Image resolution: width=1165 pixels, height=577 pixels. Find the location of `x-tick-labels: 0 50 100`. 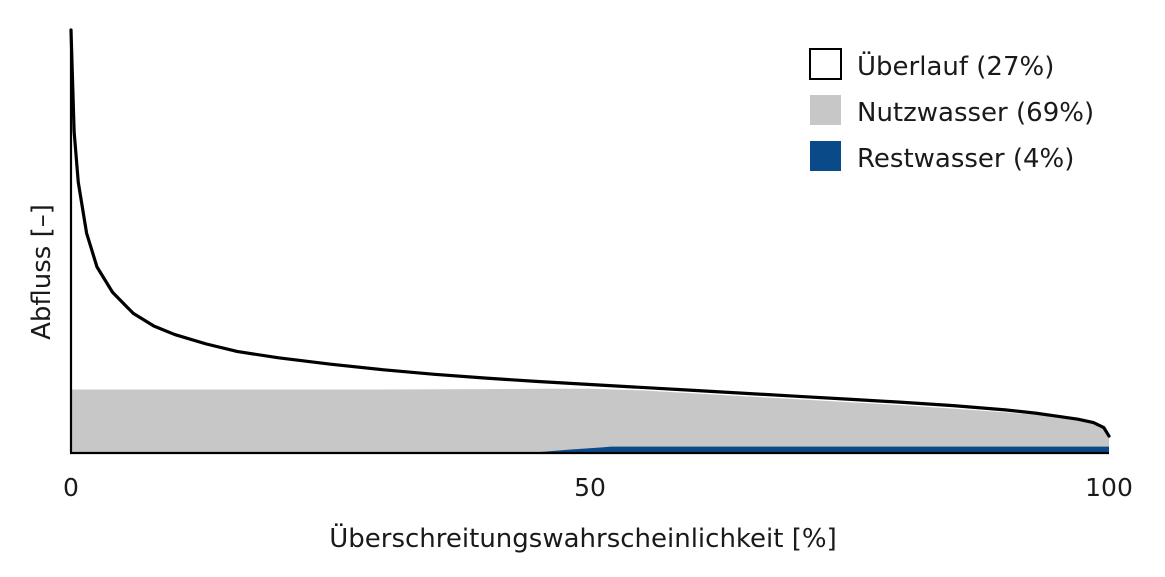

x-tick-labels: 0 50 100 is located at coordinates (598, 487).